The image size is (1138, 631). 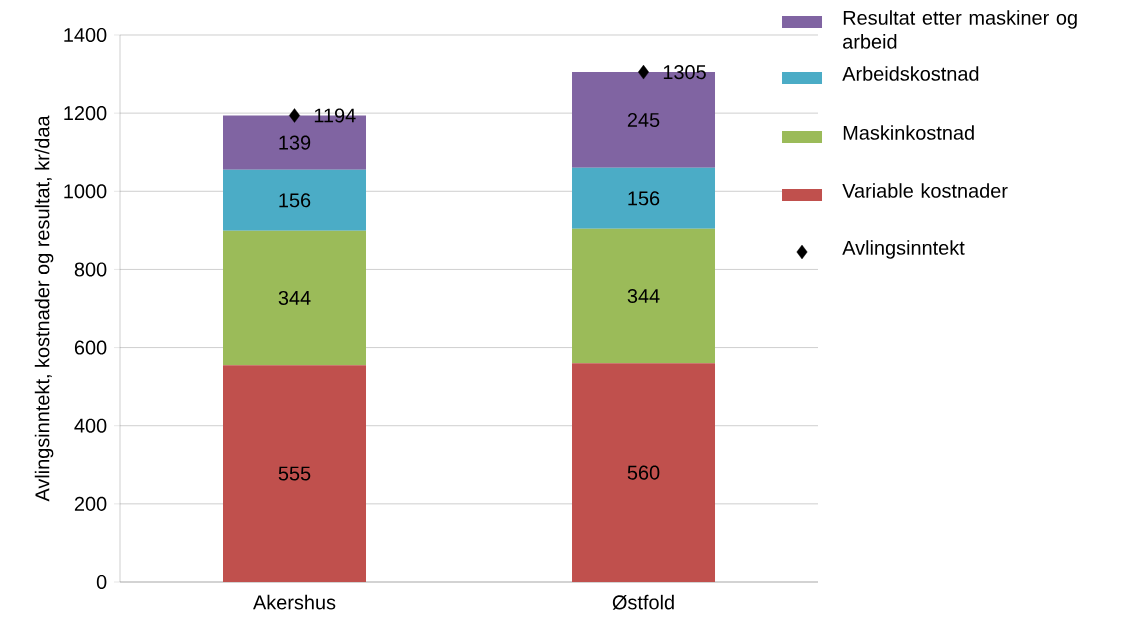 What do you see at coordinates (295, 142) in the screenshot?
I see `data-label: 139` at bounding box center [295, 142].